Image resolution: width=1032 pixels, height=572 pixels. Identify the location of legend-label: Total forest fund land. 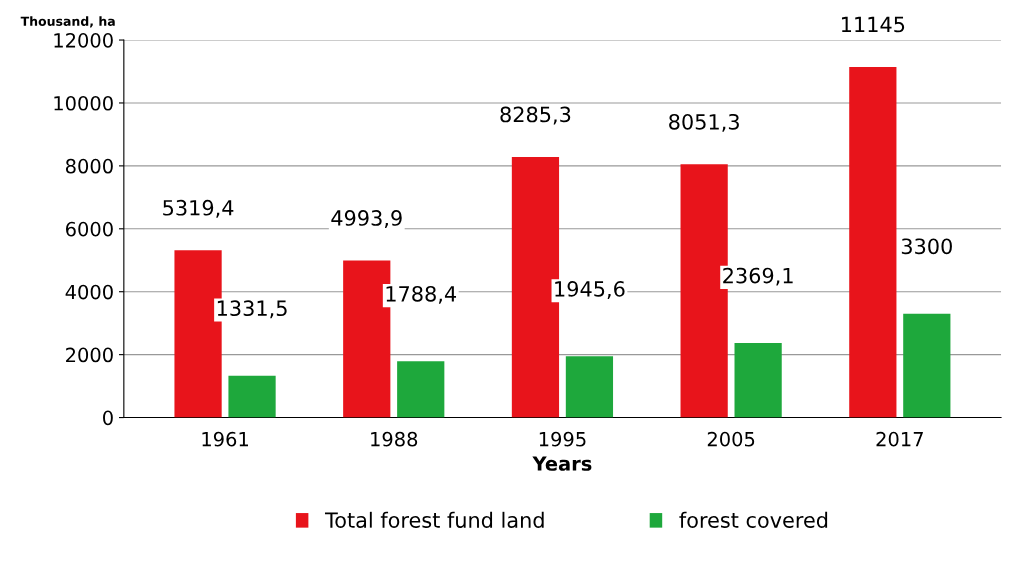
(434, 519).